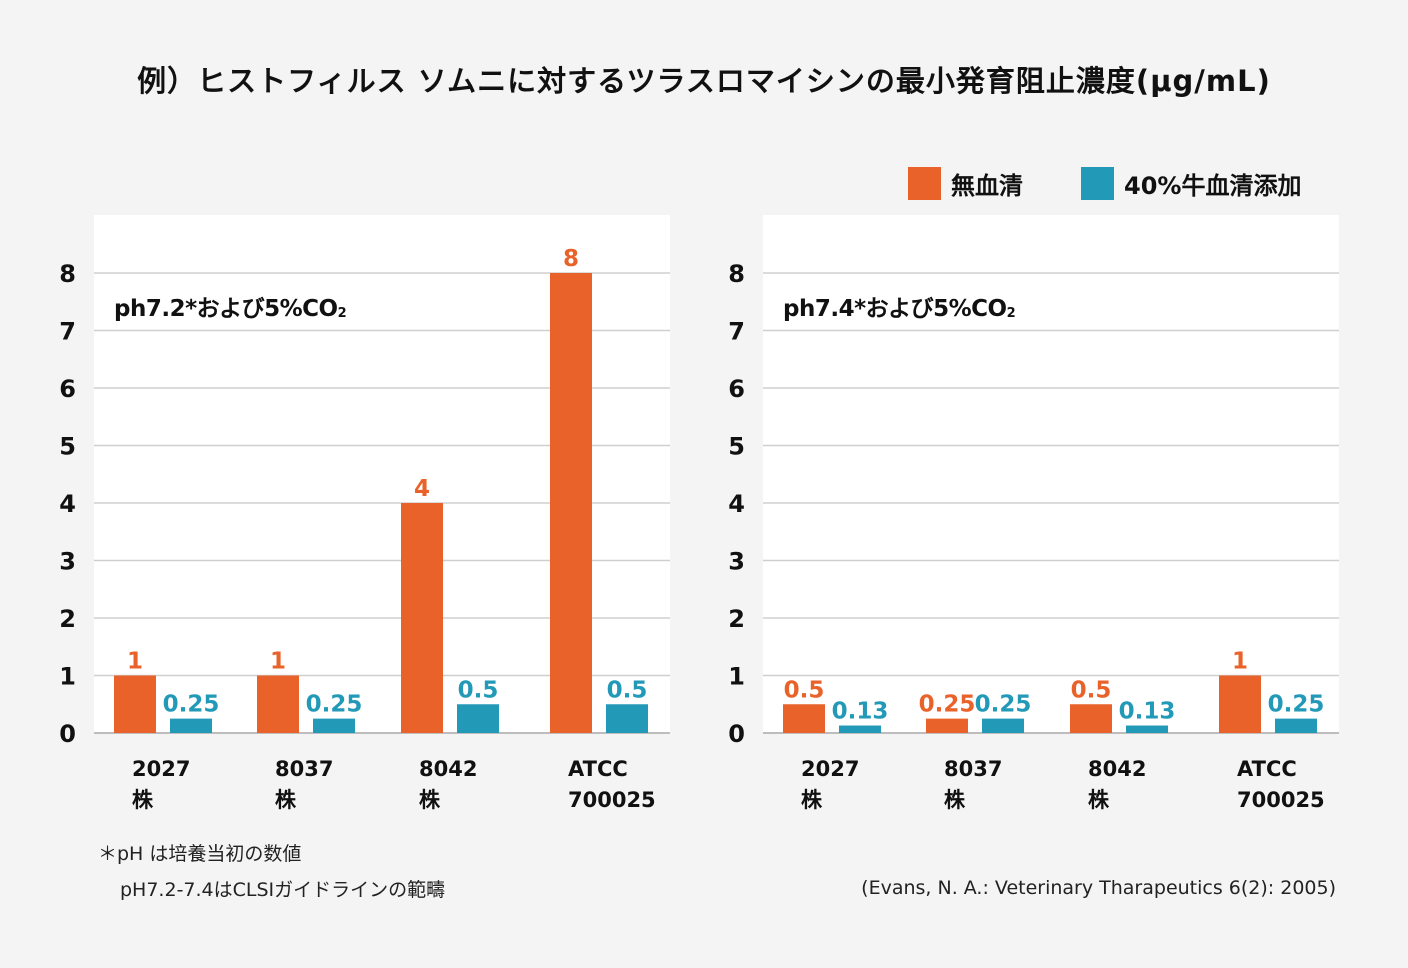 Image resolution: width=1408 pixels, height=968 pixels. Describe the element at coordinates (1213, 185) in the screenshot. I see `legend-label-serum: 40%牛血清添加` at that location.